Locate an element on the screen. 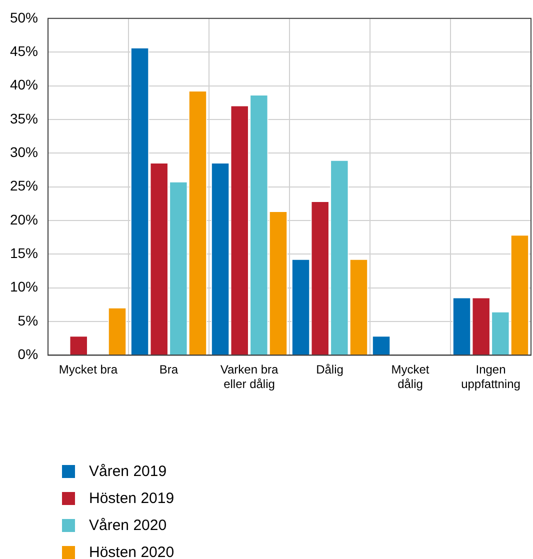  y-tick-label: 15% is located at coordinates (24, 253).